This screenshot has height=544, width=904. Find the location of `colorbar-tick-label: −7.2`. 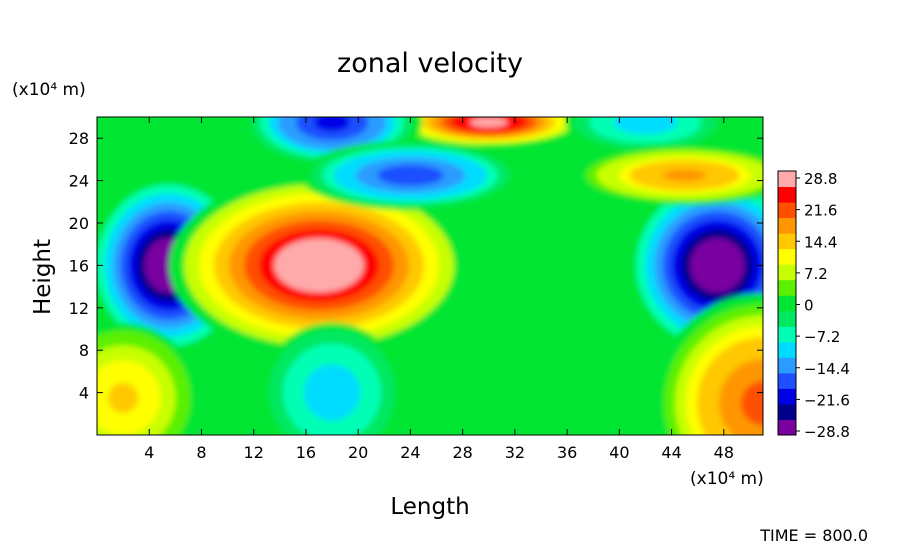

colorbar-tick-label: −7.2 is located at coordinates (822, 337).